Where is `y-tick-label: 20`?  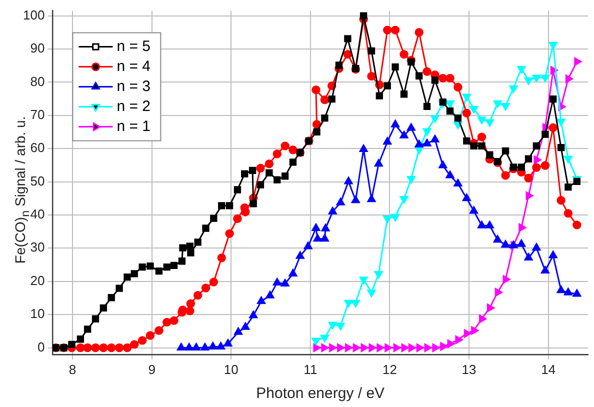
y-tick-label: 20 is located at coordinates (37, 280).